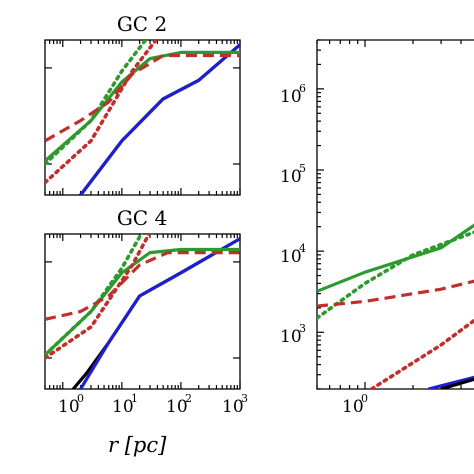  What do you see at coordinates (293, 214) in the screenshot?
I see `main-y-tick-labels: 10 3 10 4 10 5 10 6` at bounding box center [293, 214].